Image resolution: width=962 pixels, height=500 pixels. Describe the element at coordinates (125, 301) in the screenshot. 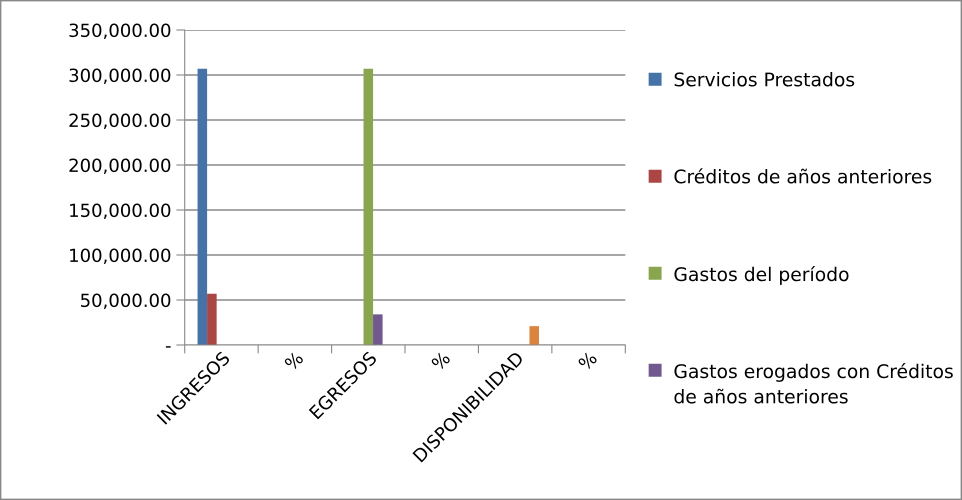

I see `y-tick-label: 50,000.00` at that location.